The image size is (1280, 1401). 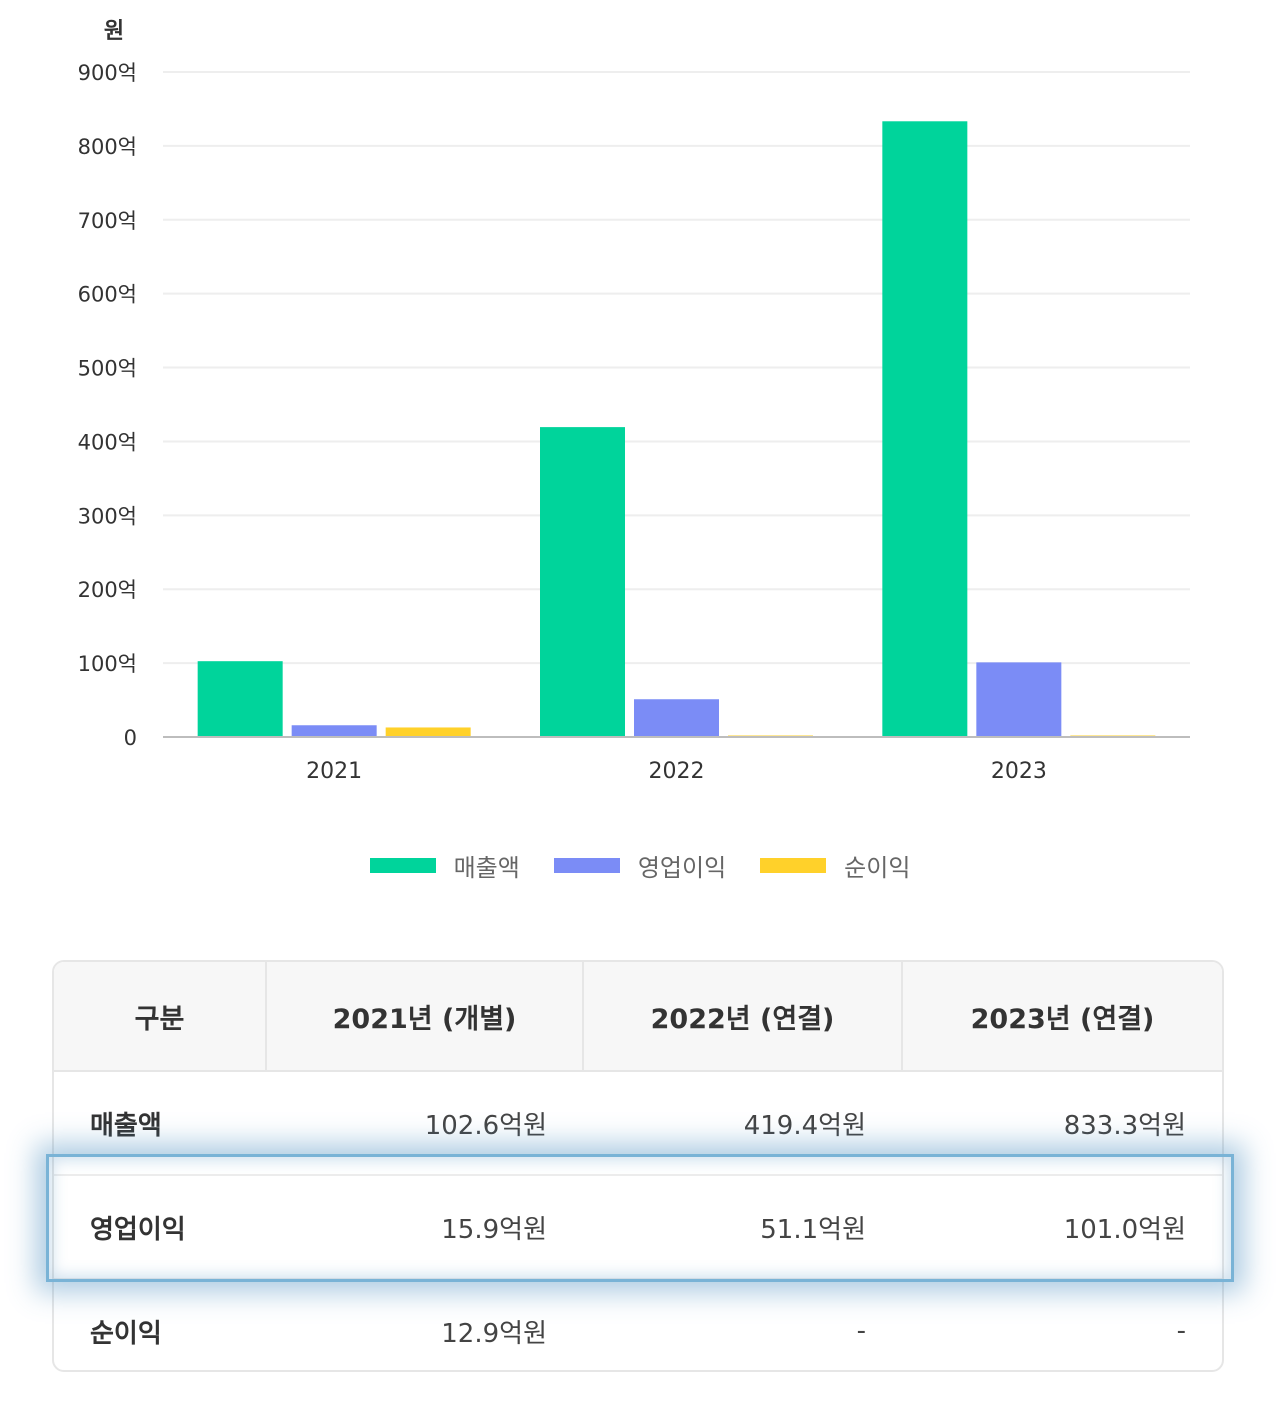 I want to click on y-tick-label: 600억, so click(x=107, y=295).